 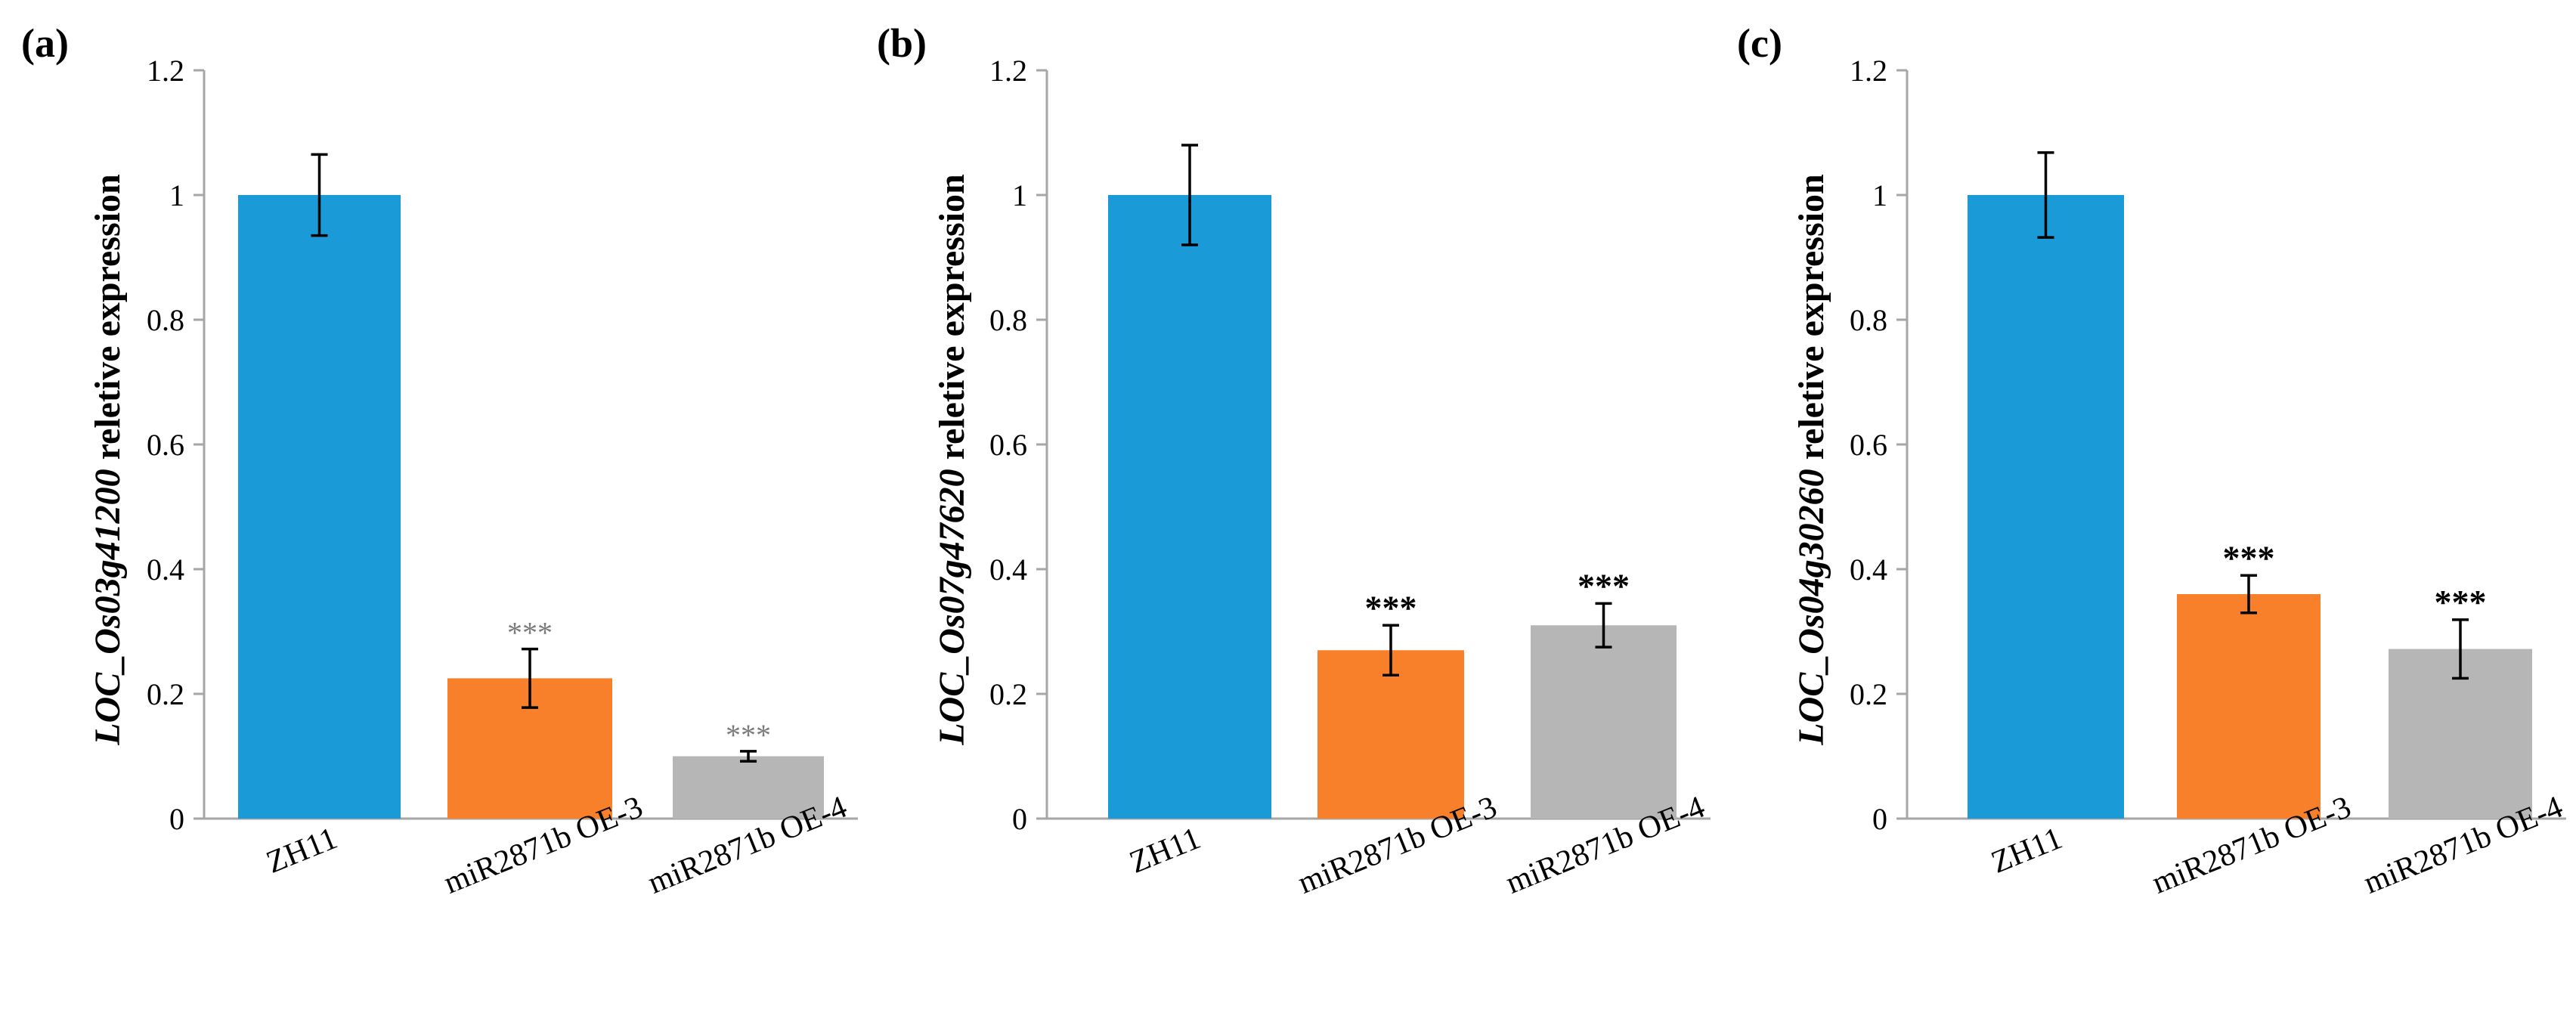 What do you see at coordinates (108, 607) in the screenshot?
I see `y-axis-label-gene: LOC_Os03g41200` at bounding box center [108, 607].